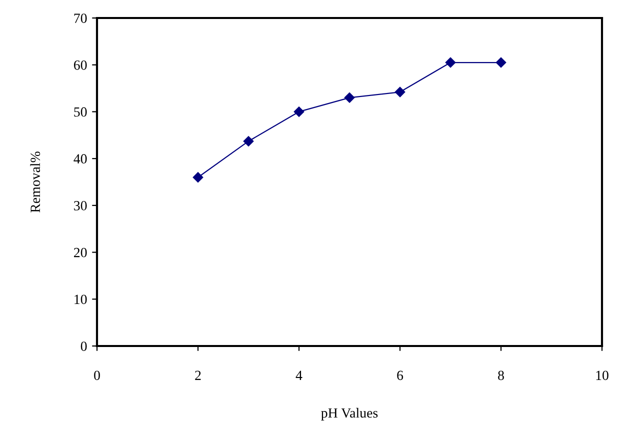  I want to click on x-tick-label: 10, so click(602, 375).